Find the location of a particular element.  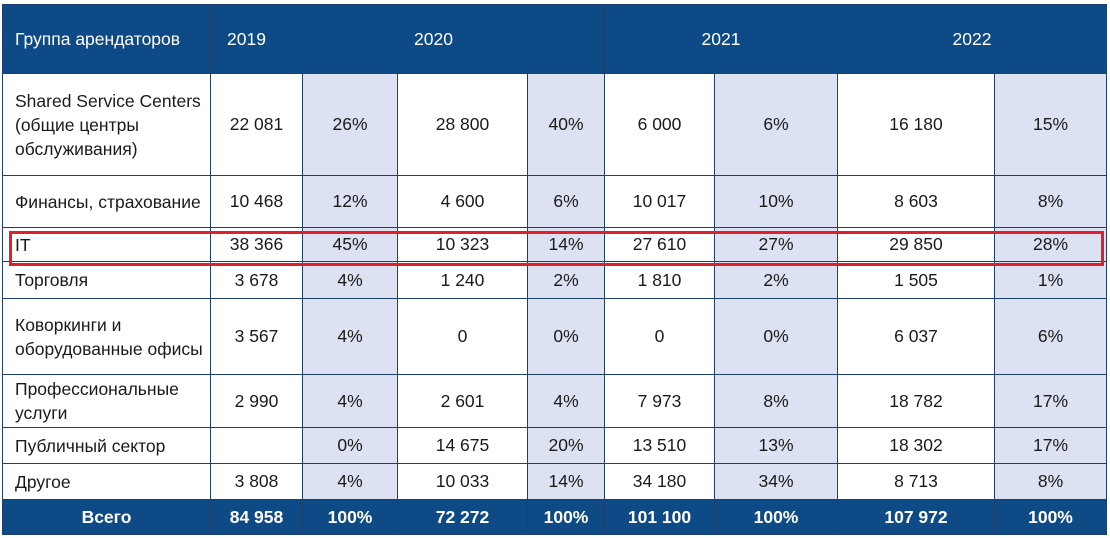

value-cell: 13 510 is located at coordinates (659, 445).